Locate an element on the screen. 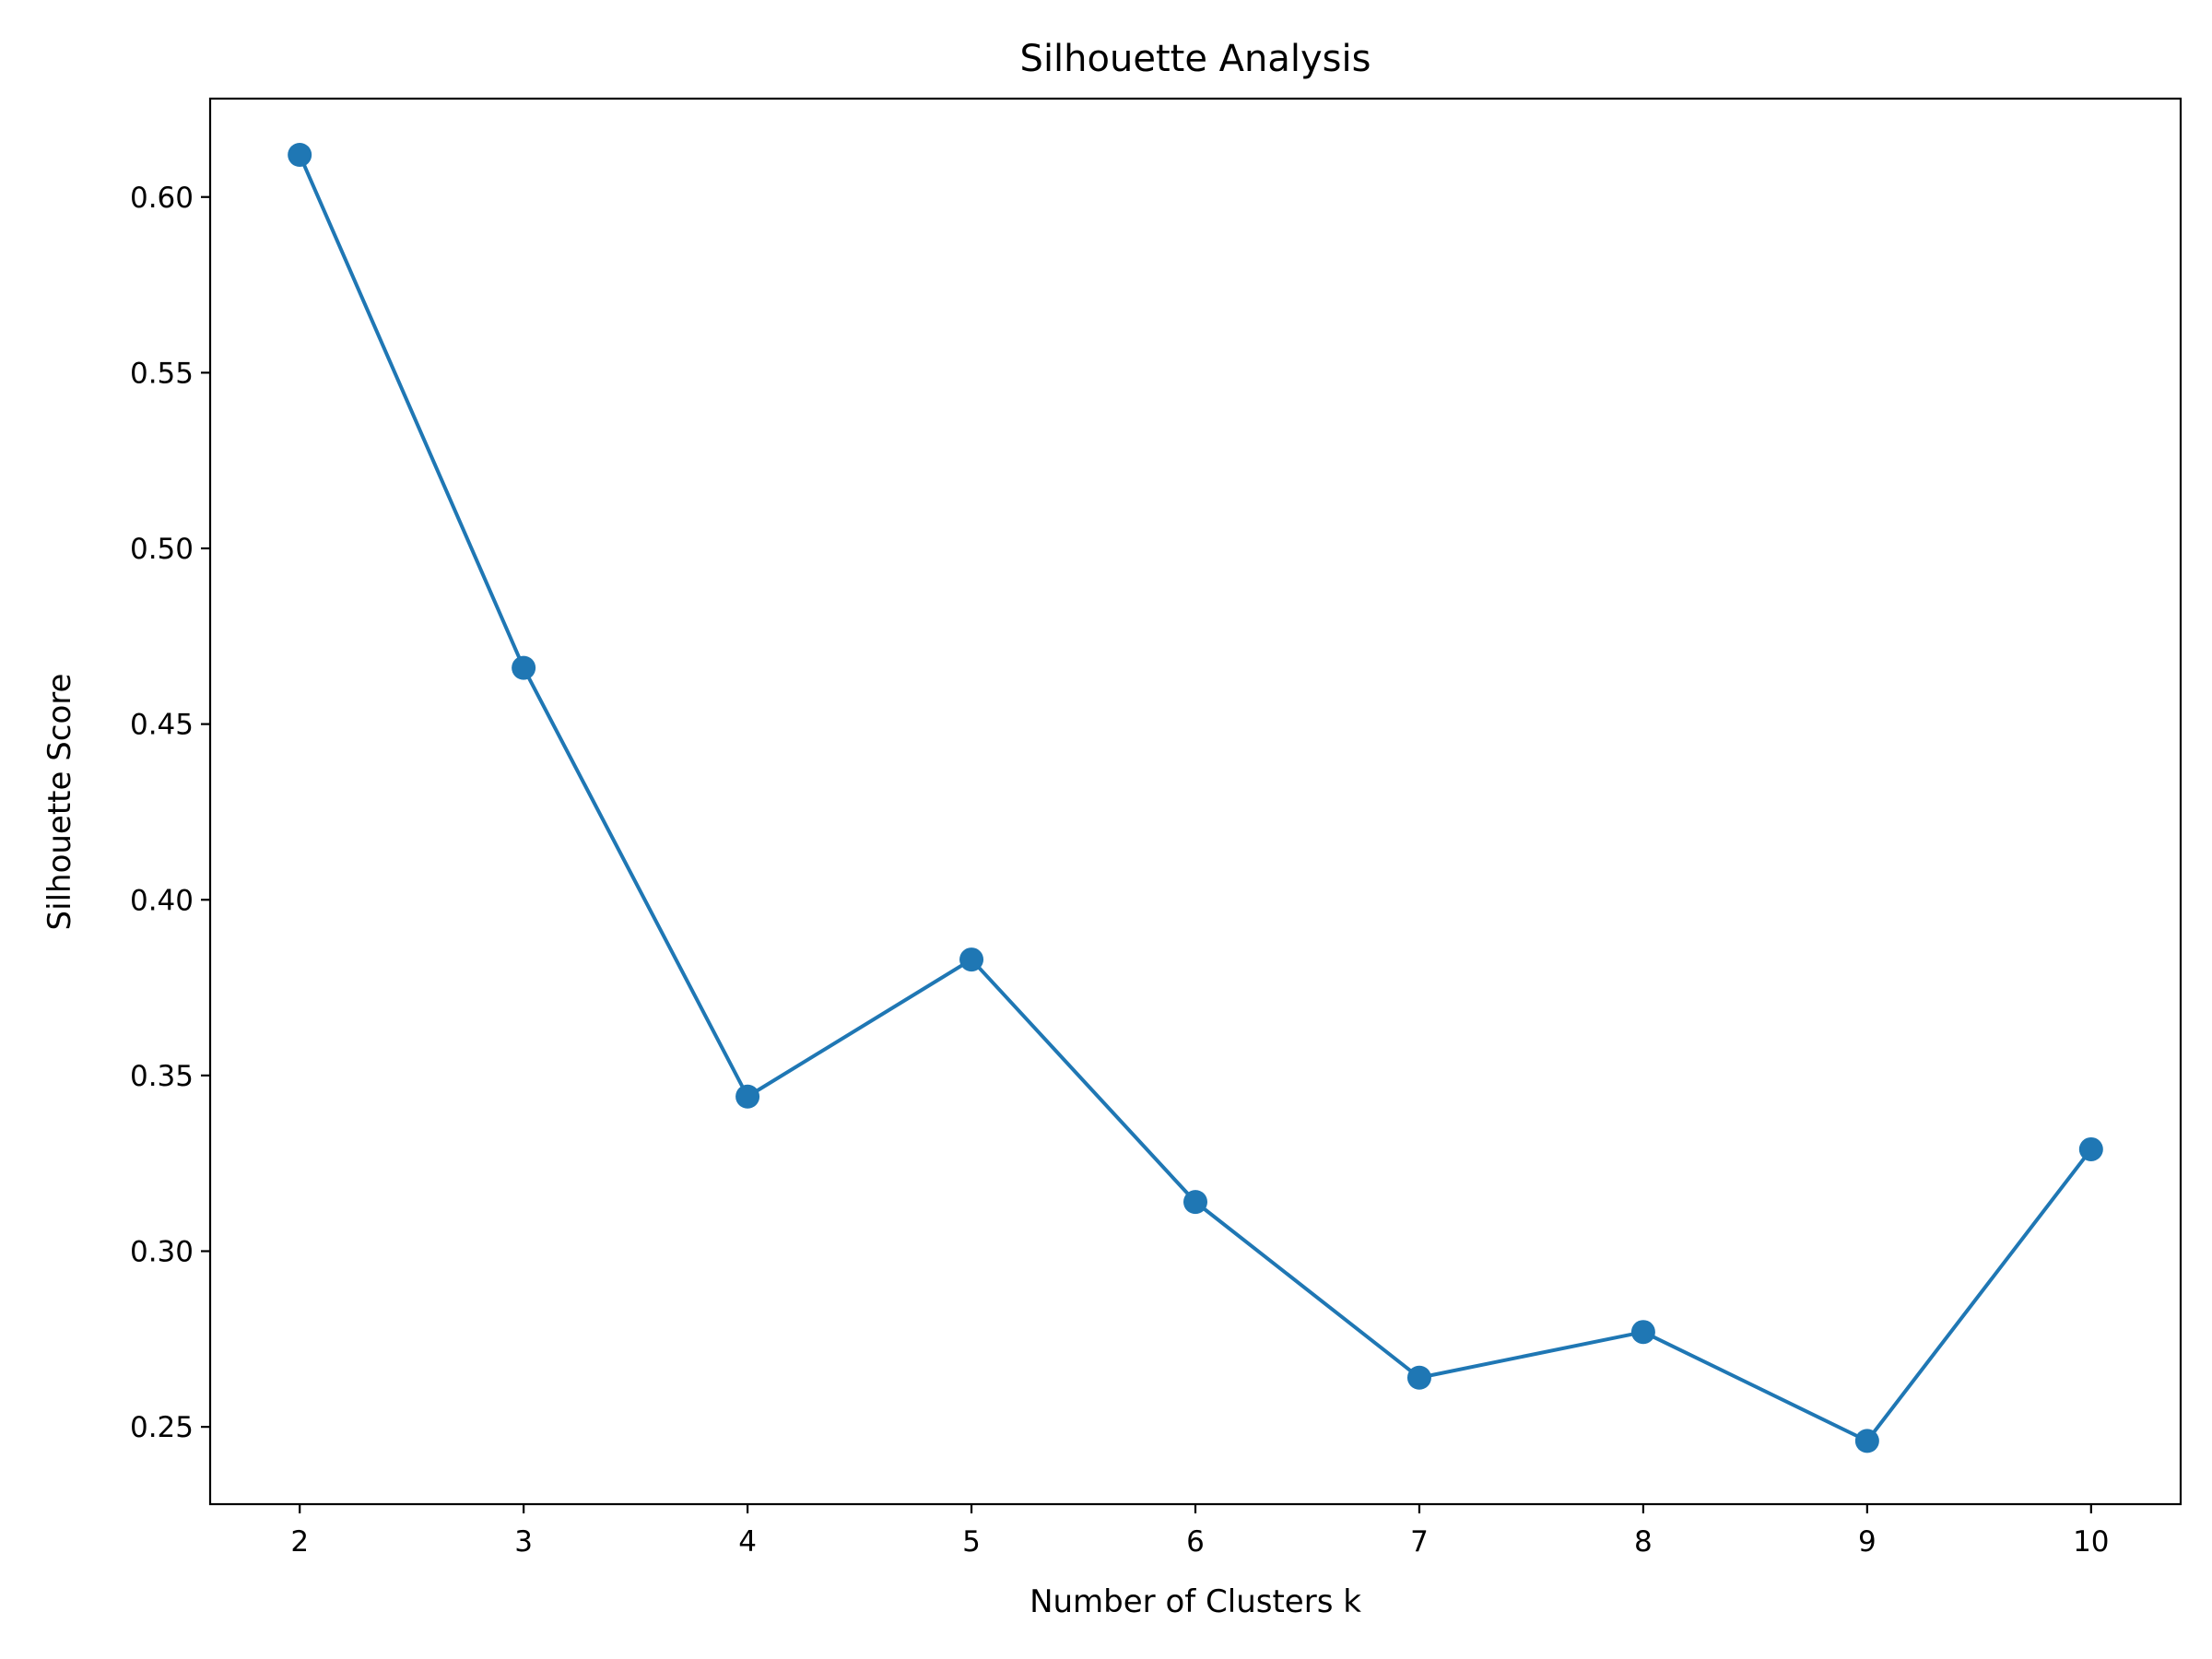  x-tick-label: 5 is located at coordinates (971, 1542).